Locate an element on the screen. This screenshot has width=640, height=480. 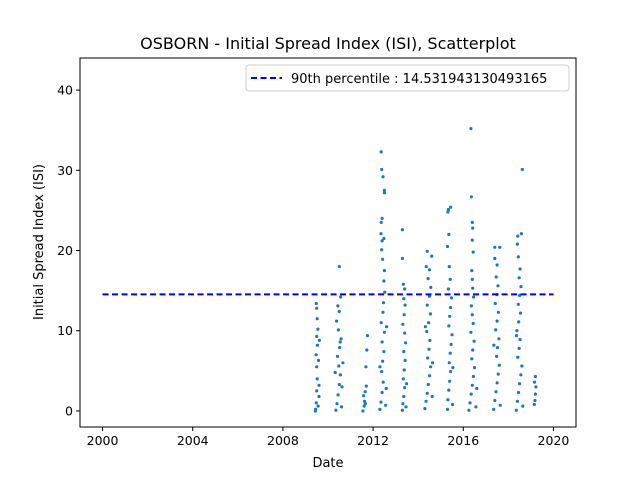
y-tick-label: 40 is located at coordinates (65, 90).